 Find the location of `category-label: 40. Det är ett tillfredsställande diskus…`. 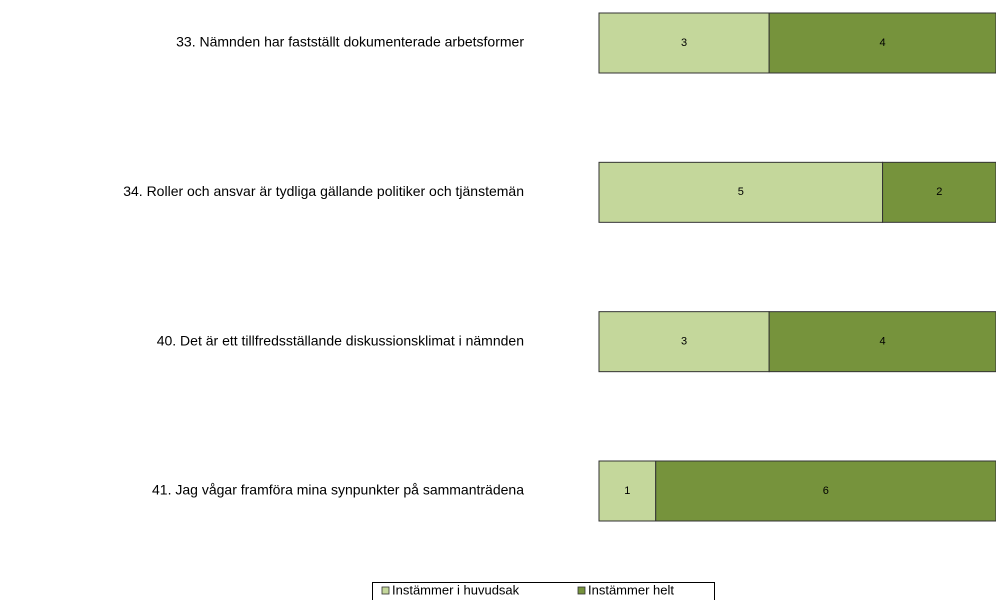

category-label: 40. Det är ett tillfredsställande diskus… is located at coordinates (340, 340).